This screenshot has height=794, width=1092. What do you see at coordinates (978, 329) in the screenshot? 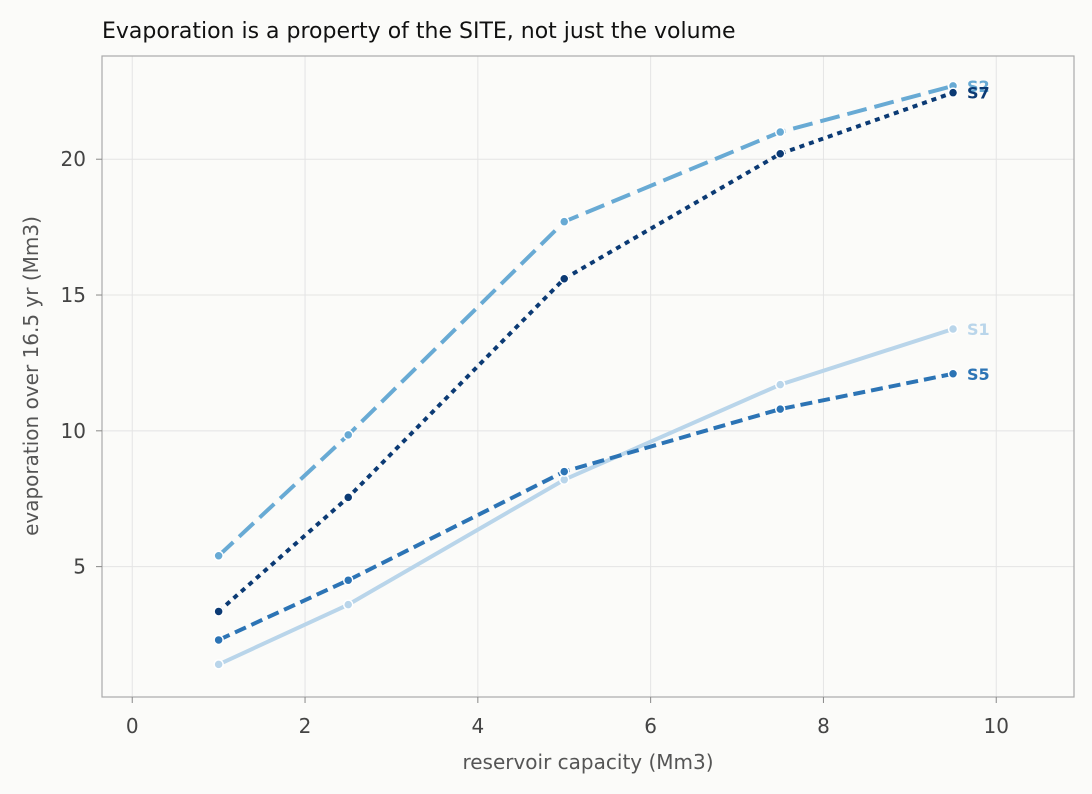
I see `series-end-label: S1` at bounding box center [978, 329].